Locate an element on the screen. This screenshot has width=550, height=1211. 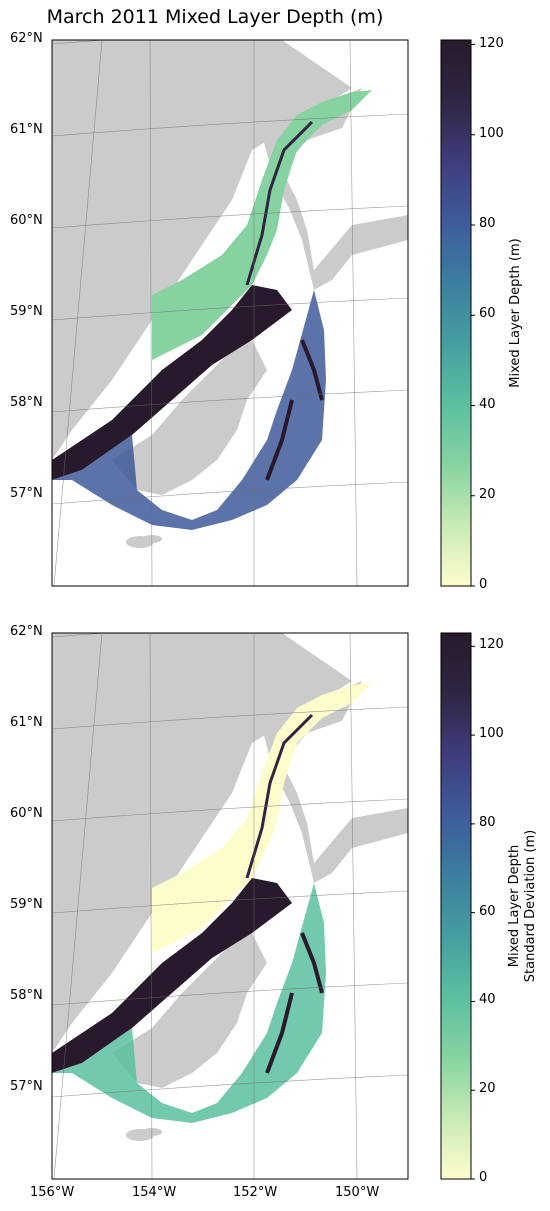
colorbar-label: Mixed Layer Depth Standard Deviation (m) is located at coordinates (523, 906).